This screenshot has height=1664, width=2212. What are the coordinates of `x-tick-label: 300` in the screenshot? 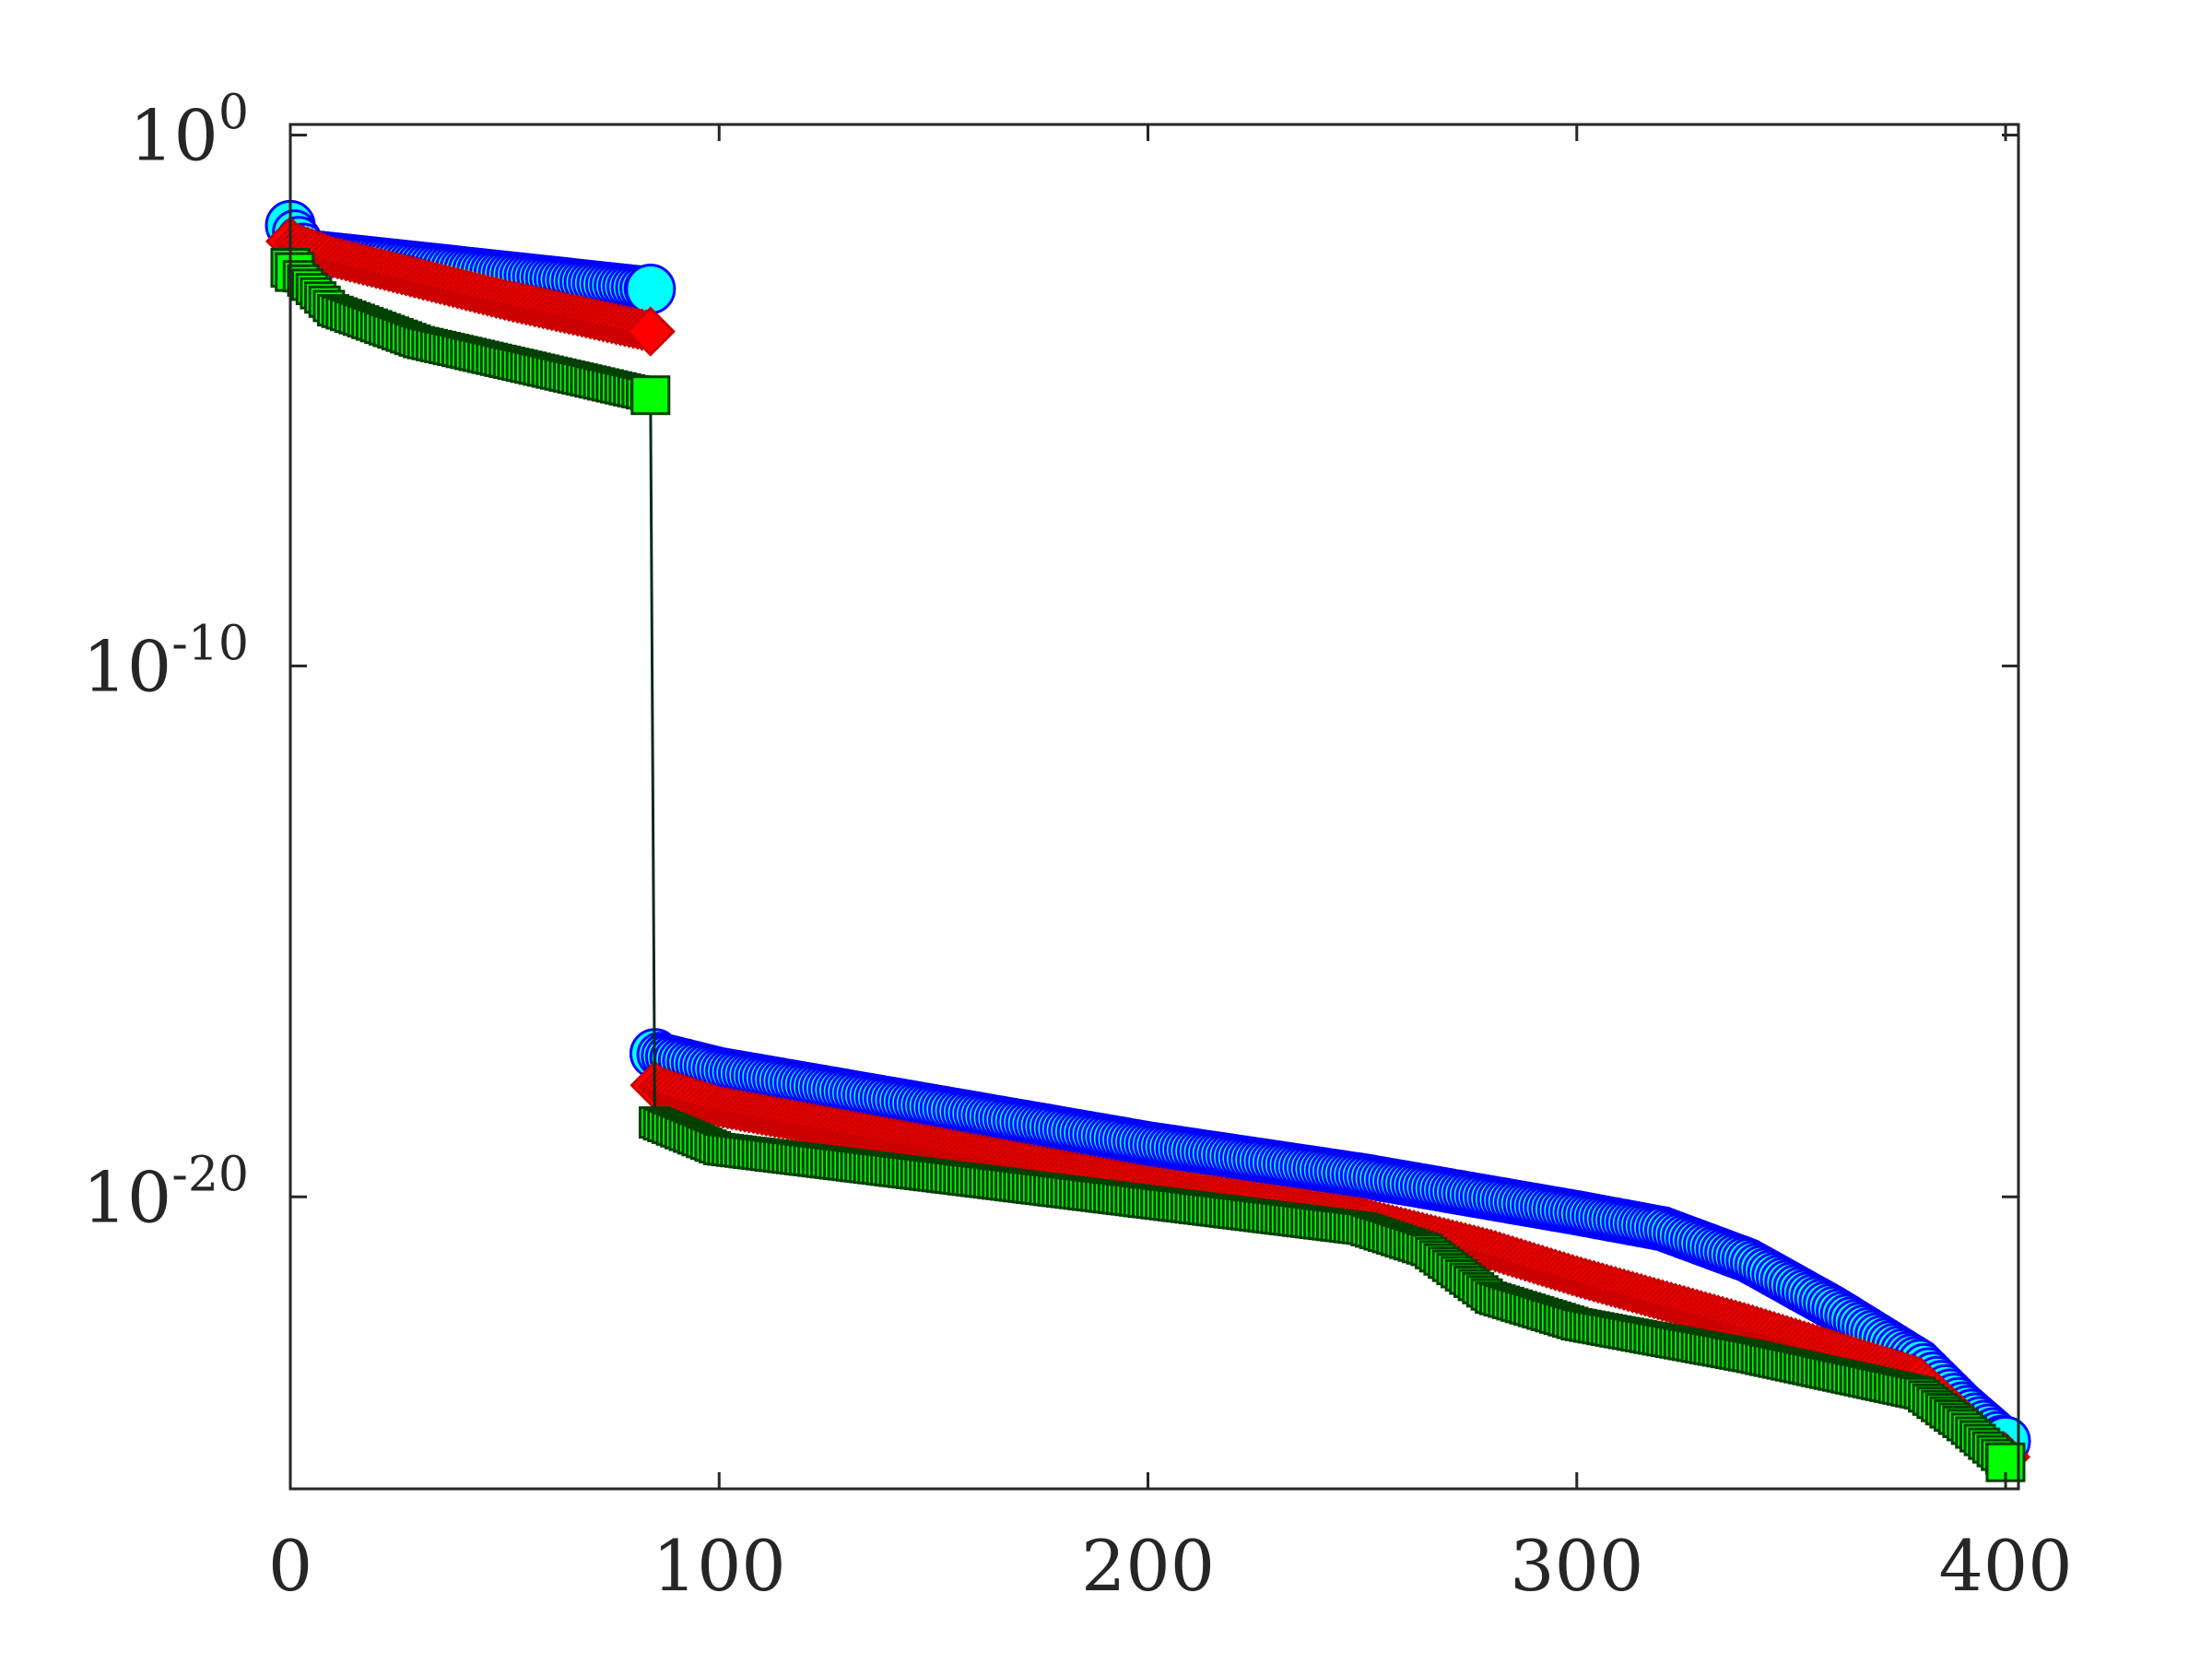 It's located at (1576, 1566).